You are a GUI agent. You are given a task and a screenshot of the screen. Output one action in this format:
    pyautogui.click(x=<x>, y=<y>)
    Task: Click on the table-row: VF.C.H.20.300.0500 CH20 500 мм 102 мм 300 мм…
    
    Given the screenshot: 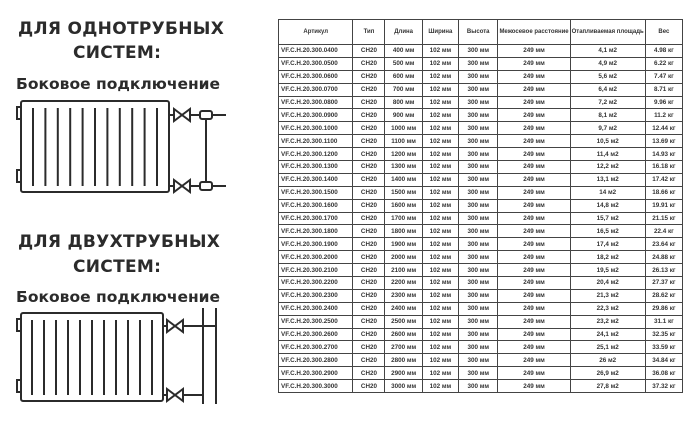 What is the action you would take?
    pyautogui.click(x=480, y=63)
    